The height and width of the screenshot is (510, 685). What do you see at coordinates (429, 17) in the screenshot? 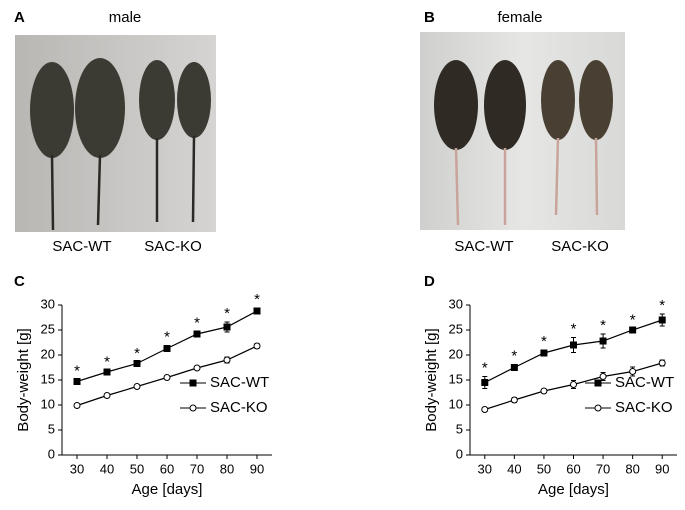
I see `panel-label: B` at bounding box center [429, 17].